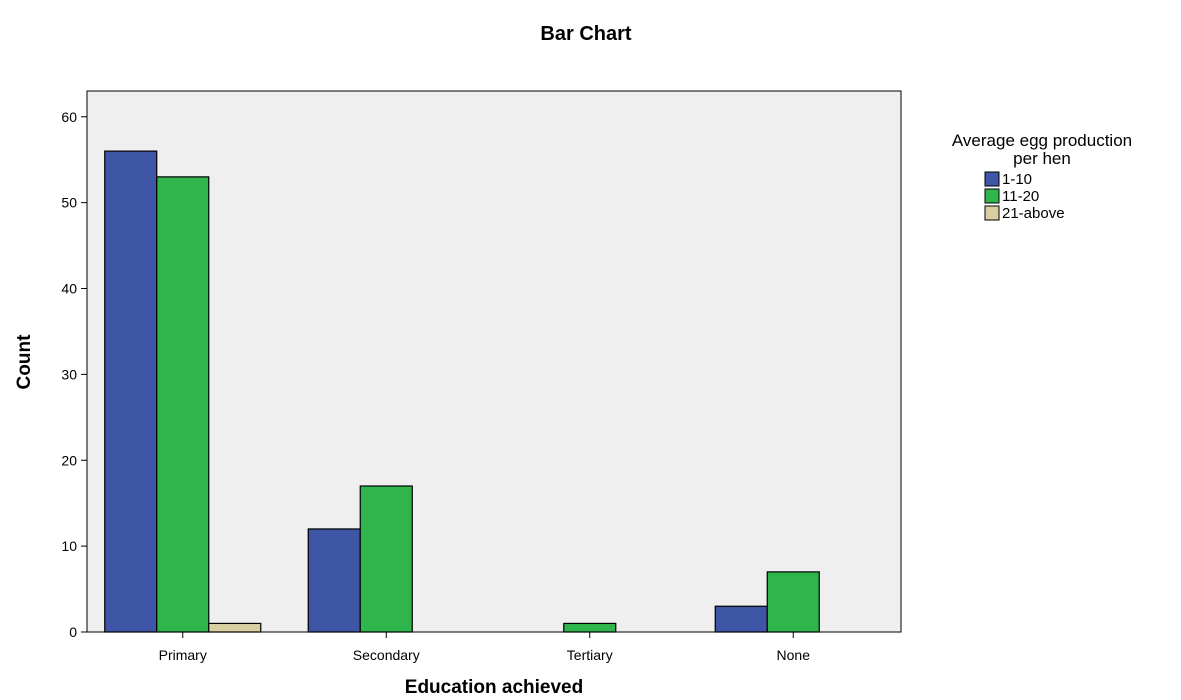 The height and width of the screenshot is (700, 1181). Describe the element at coordinates (69, 546) in the screenshot. I see `y-tick-label: 10` at that location.